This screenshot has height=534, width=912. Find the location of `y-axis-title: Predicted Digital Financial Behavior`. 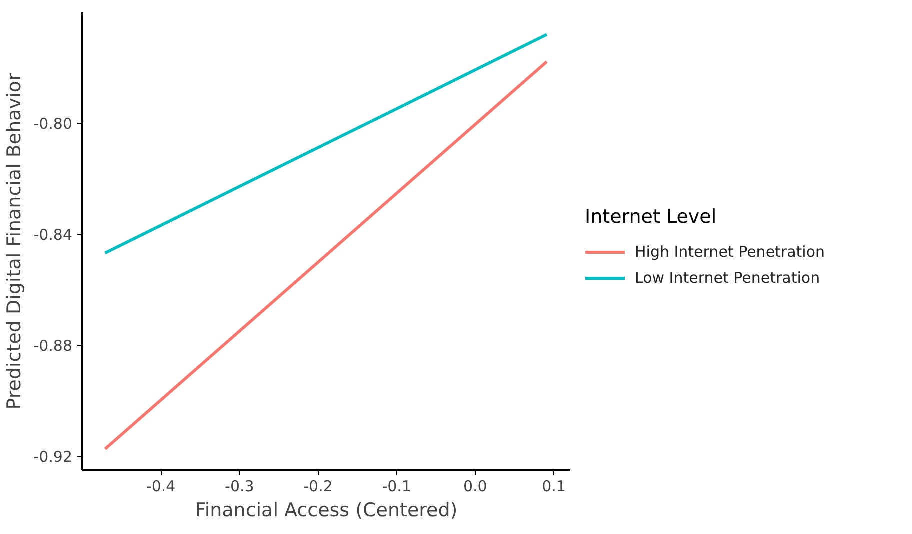

y-axis-title: Predicted Digital Financial Behavior is located at coordinates (15, 241).